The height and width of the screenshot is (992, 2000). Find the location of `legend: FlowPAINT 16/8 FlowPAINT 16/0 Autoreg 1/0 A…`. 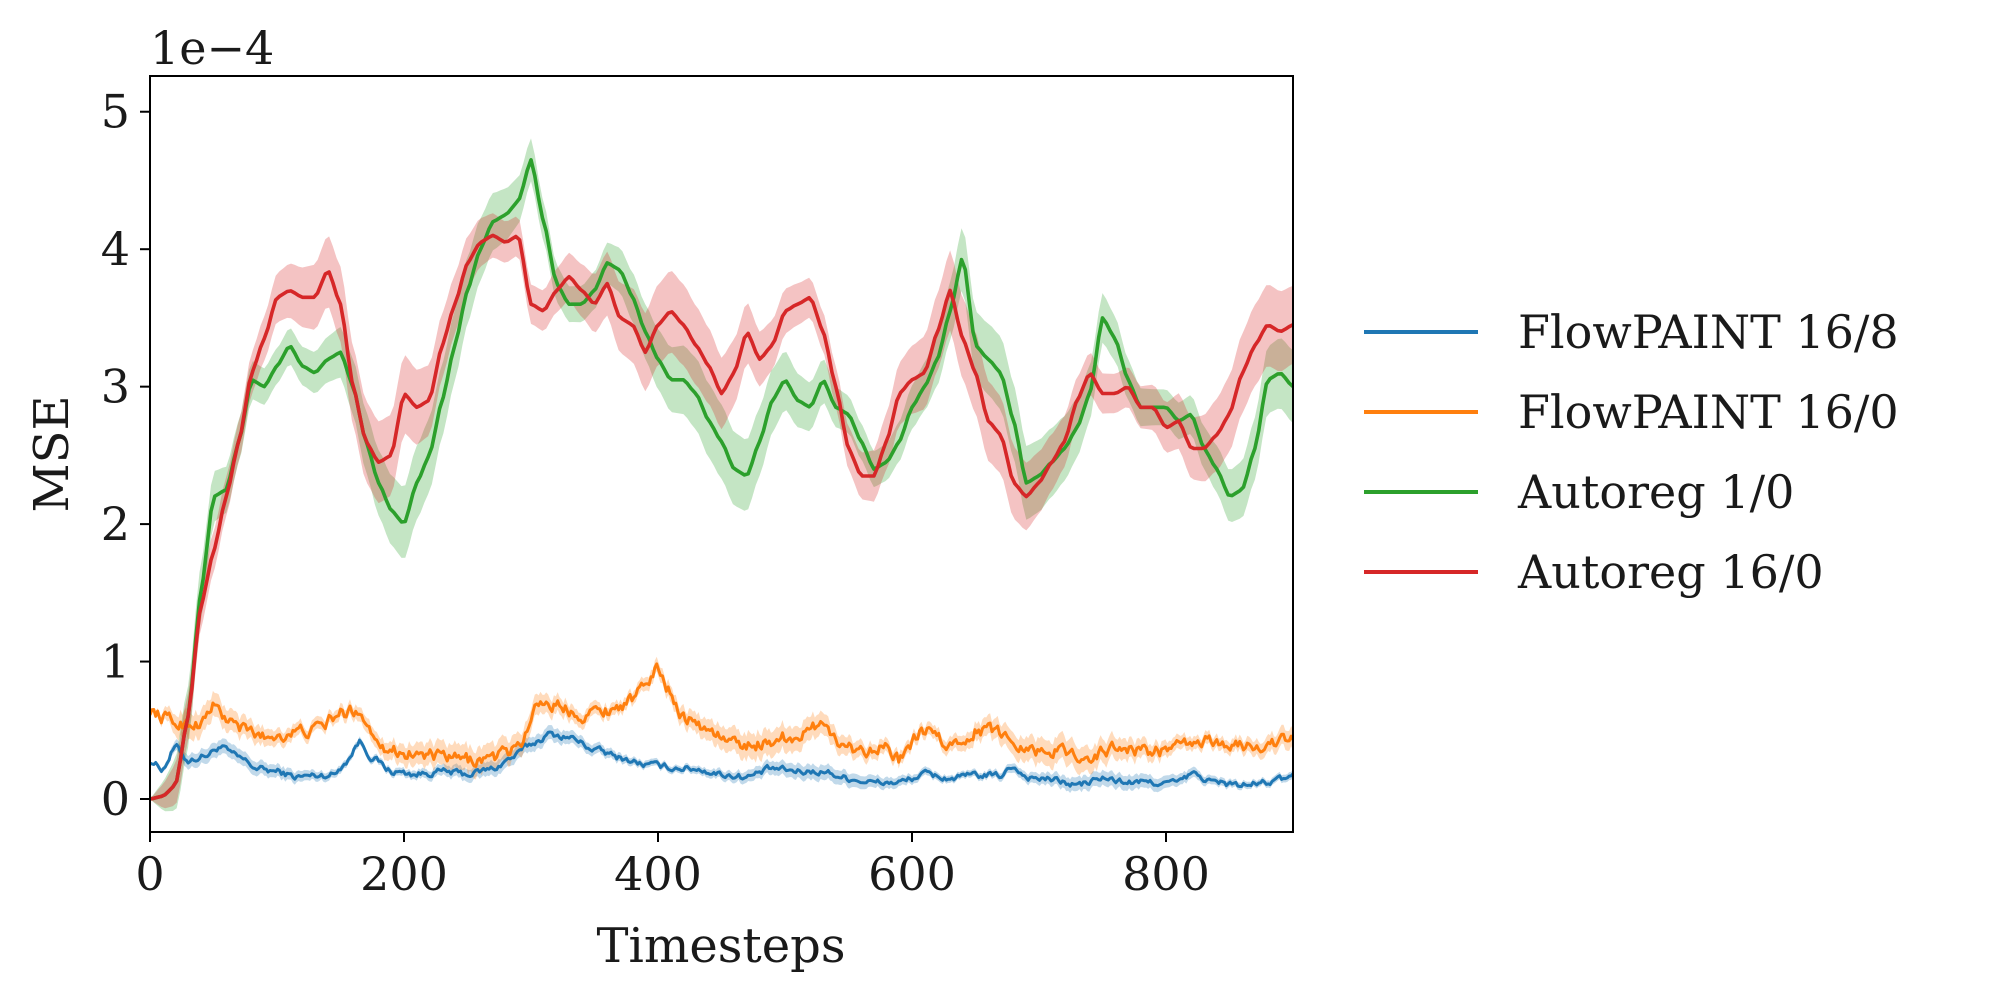

legend: FlowPAINT 16/8 FlowPAINT 16/0 Autoreg 1/0 A… is located at coordinates (1631, 452).